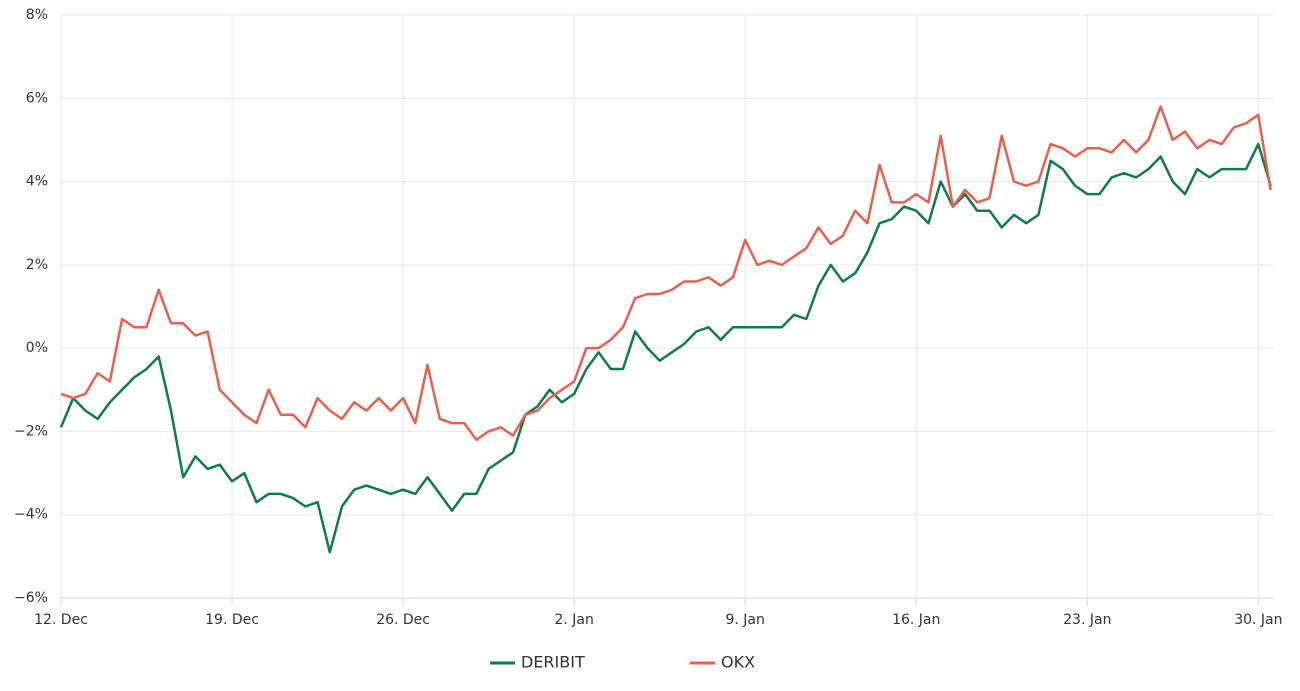 The image size is (1300, 691). Describe the element at coordinates (37, 98) in the screenshot. I see `y-tick-label: 6%` at that location.